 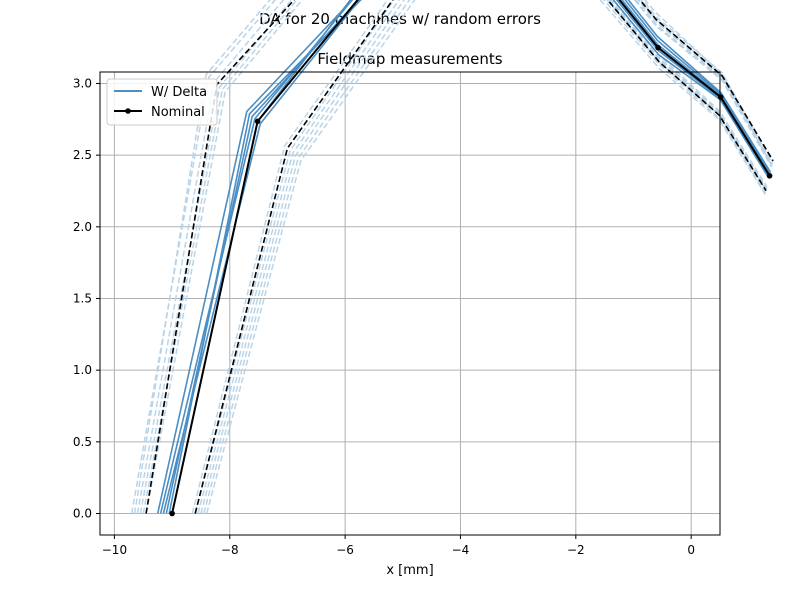 I want to click on y-tick-label: 0.5, so click(x=82, y=442).